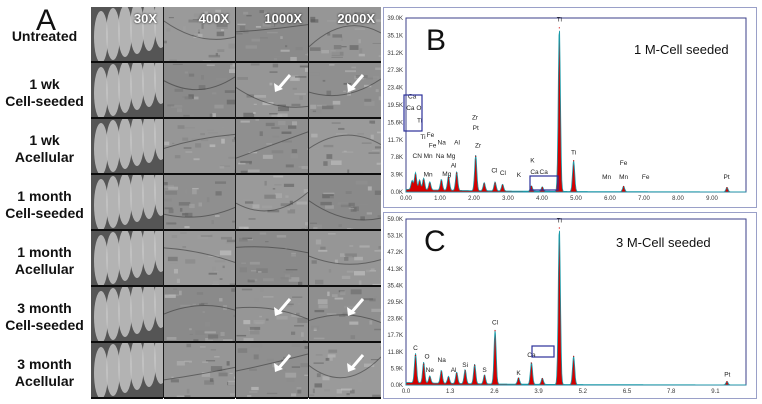 The image size is (762, 404). Describe the element at coordinates (44, 93) in the screenshot. I see `row-label: 1 wk Cell-seeded` at that location.